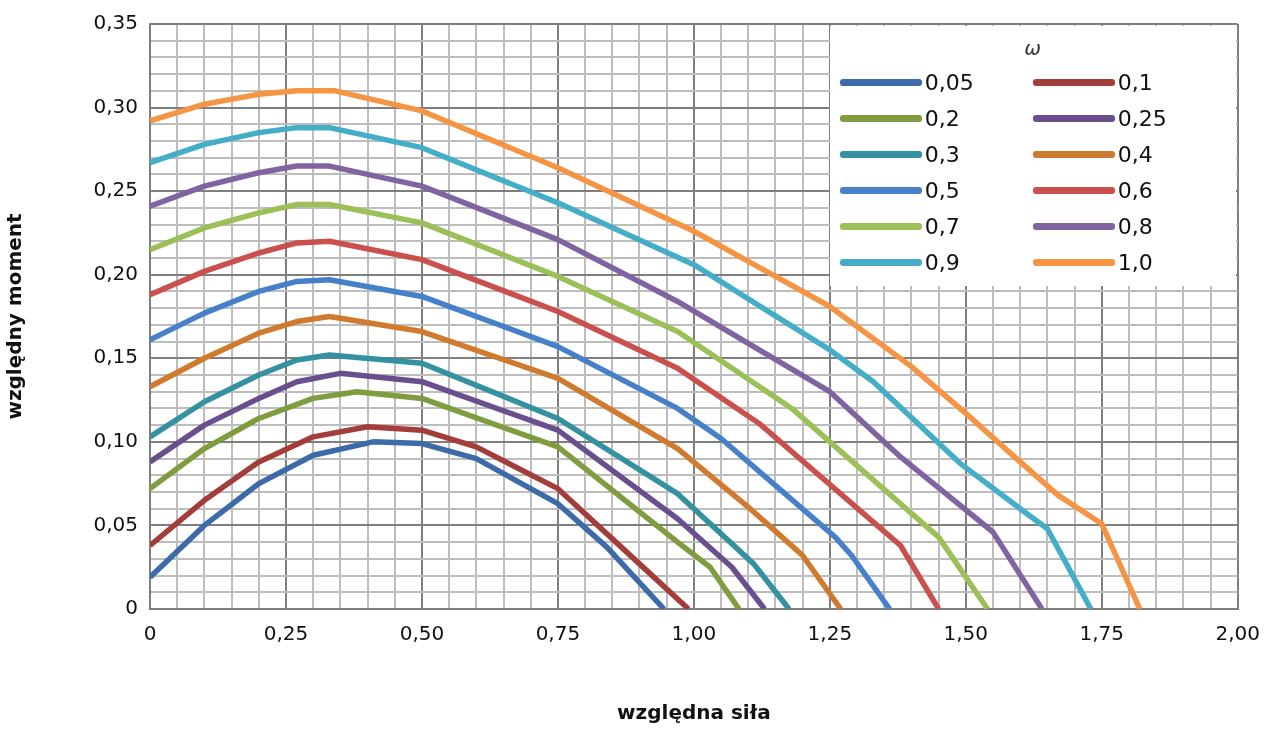 The height and width of the screenshot is (730, 1274). Describe the element at coordinates (830, 633) in the screenshot. I see `x-tick-label: 1,25` at that location.